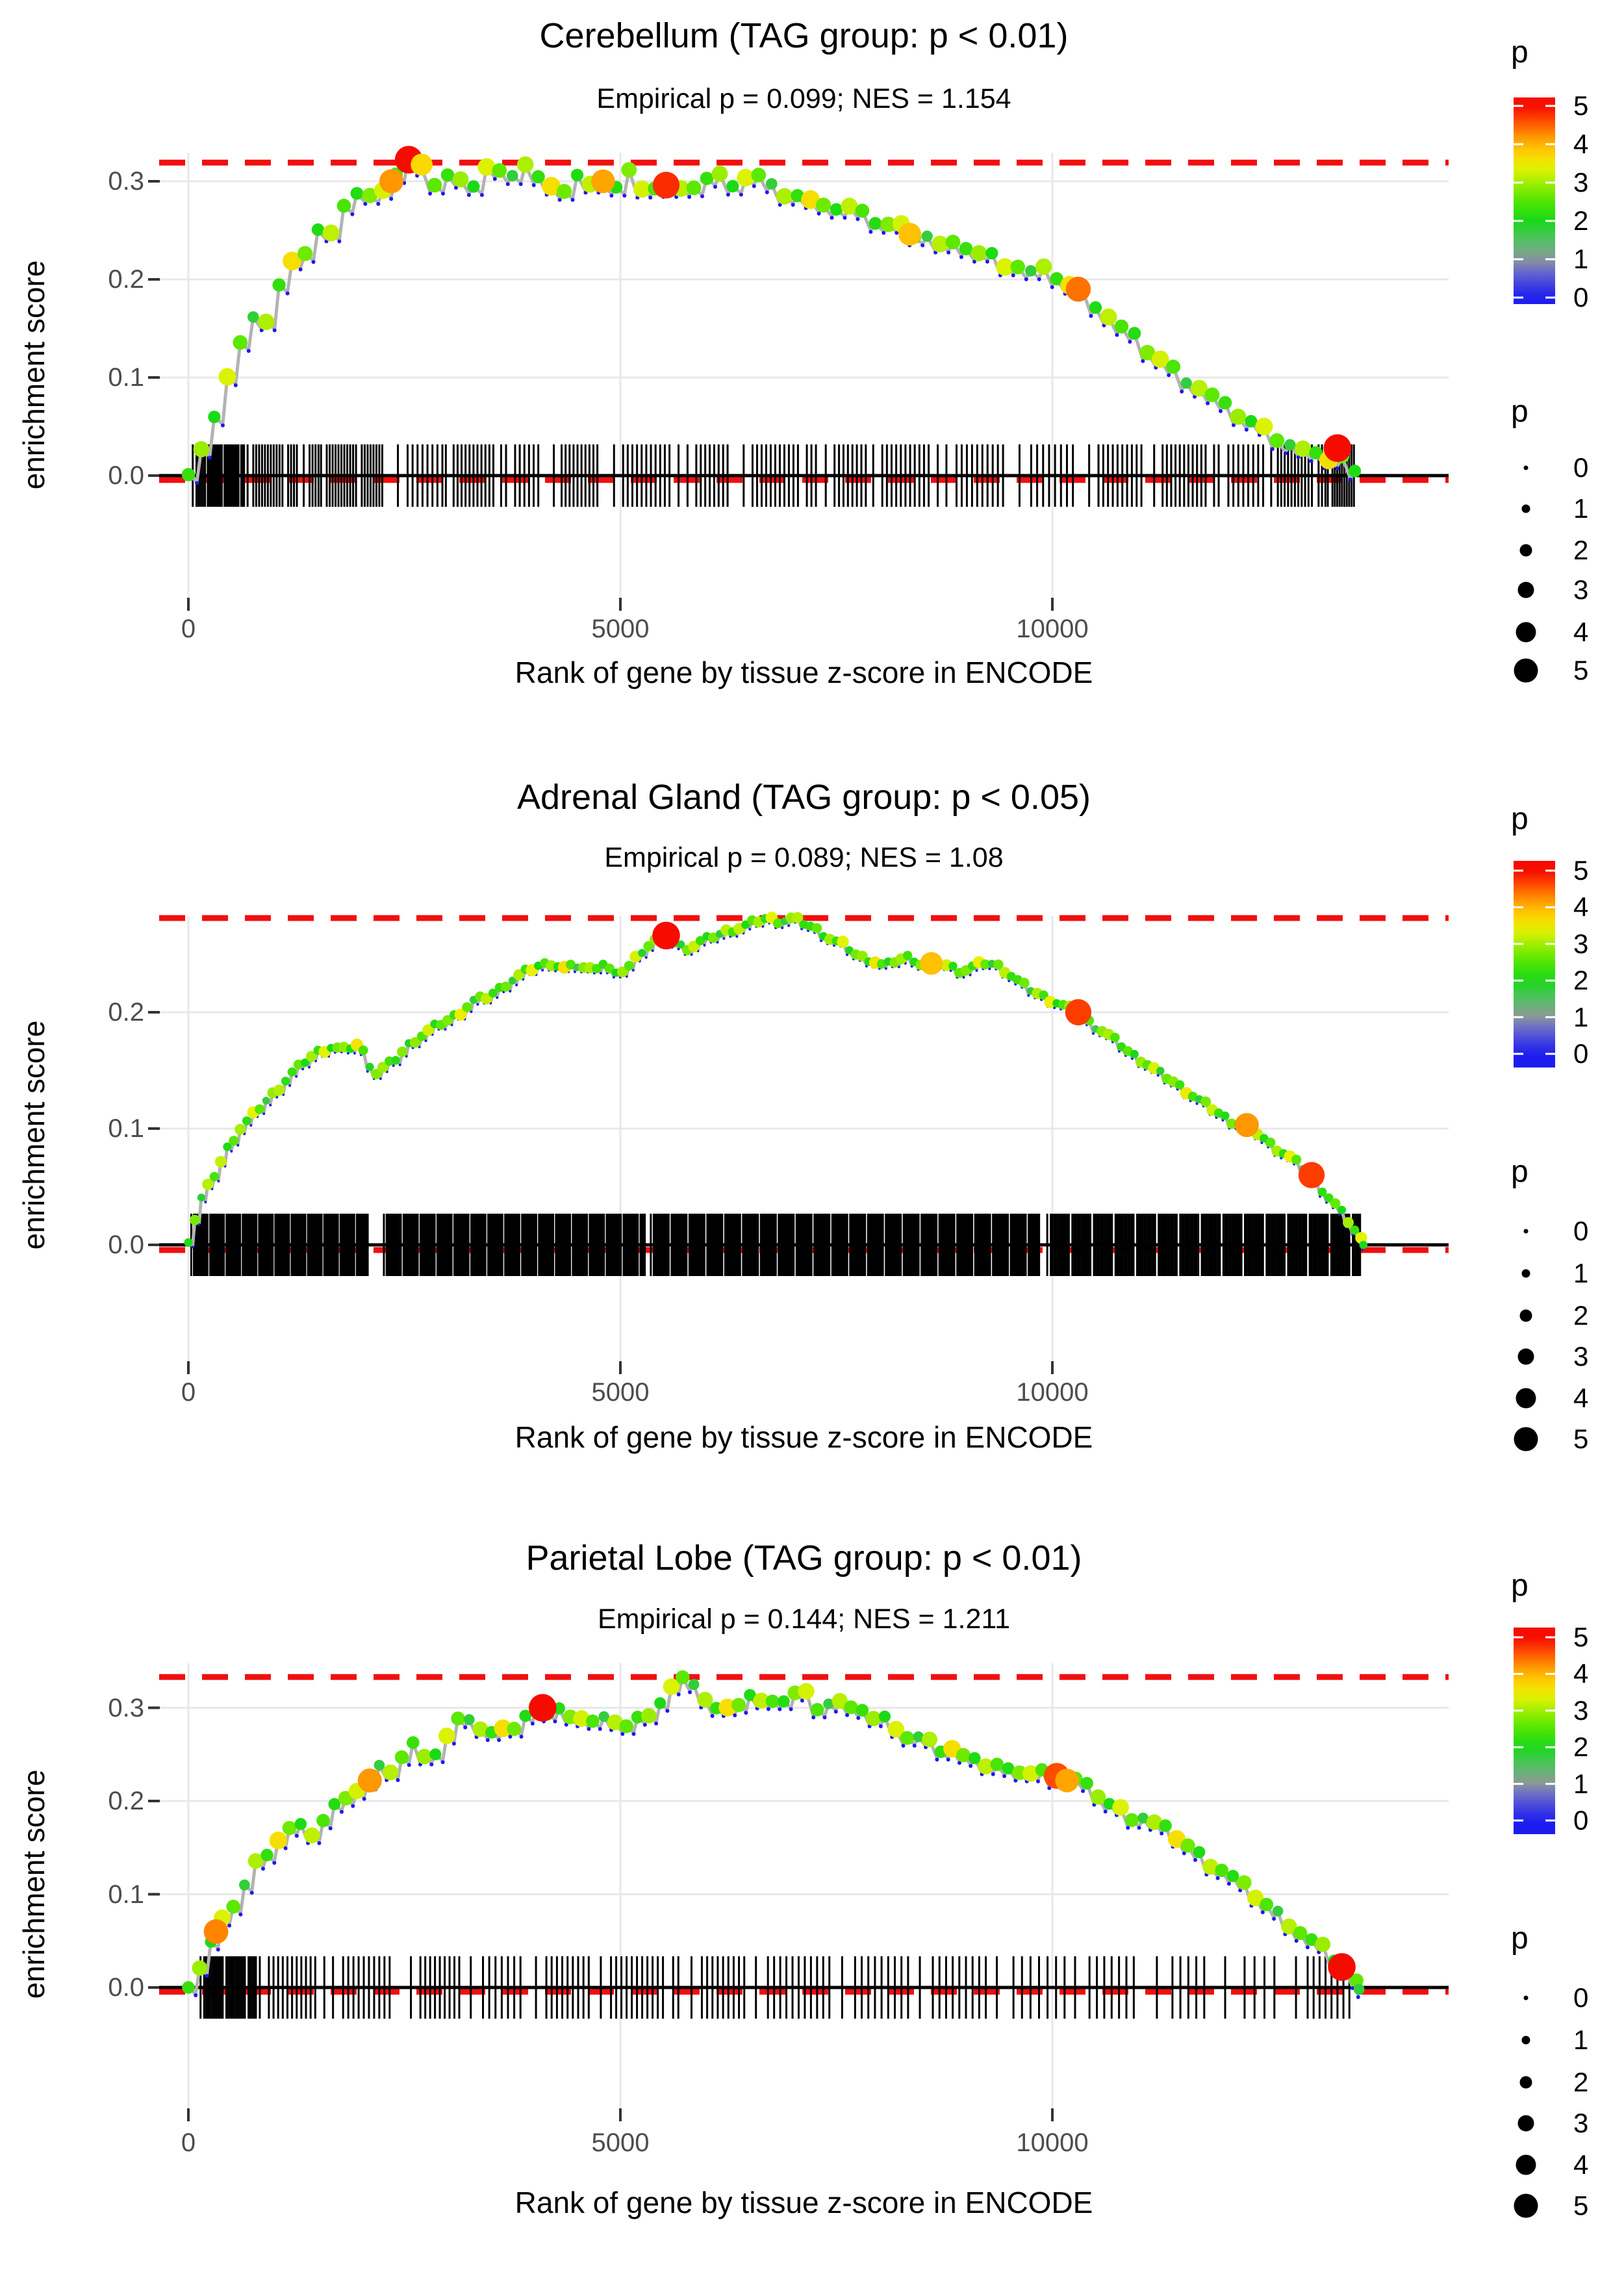 The width and height of the screenshot is (1624, 2274). I want to click on size-legend-tick-label: 2, so click(1581, 550).